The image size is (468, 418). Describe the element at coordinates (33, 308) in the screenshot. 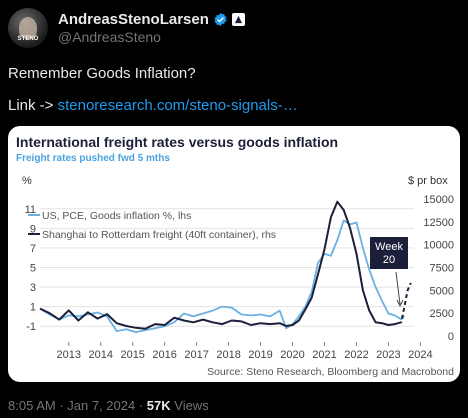

I see `y-left-tick-label: 1` at that location.